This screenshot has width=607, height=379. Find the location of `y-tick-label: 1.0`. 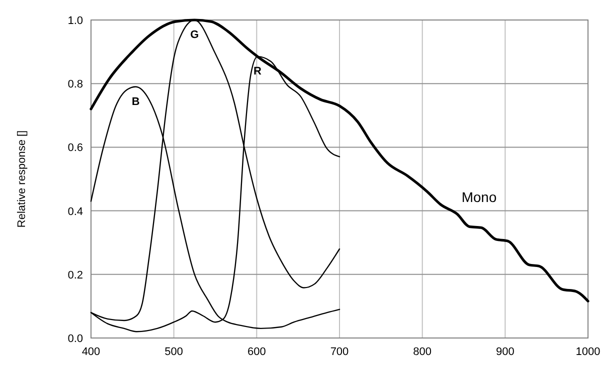

y-tick-label: 1.0 is located at coordinates (75, 21).